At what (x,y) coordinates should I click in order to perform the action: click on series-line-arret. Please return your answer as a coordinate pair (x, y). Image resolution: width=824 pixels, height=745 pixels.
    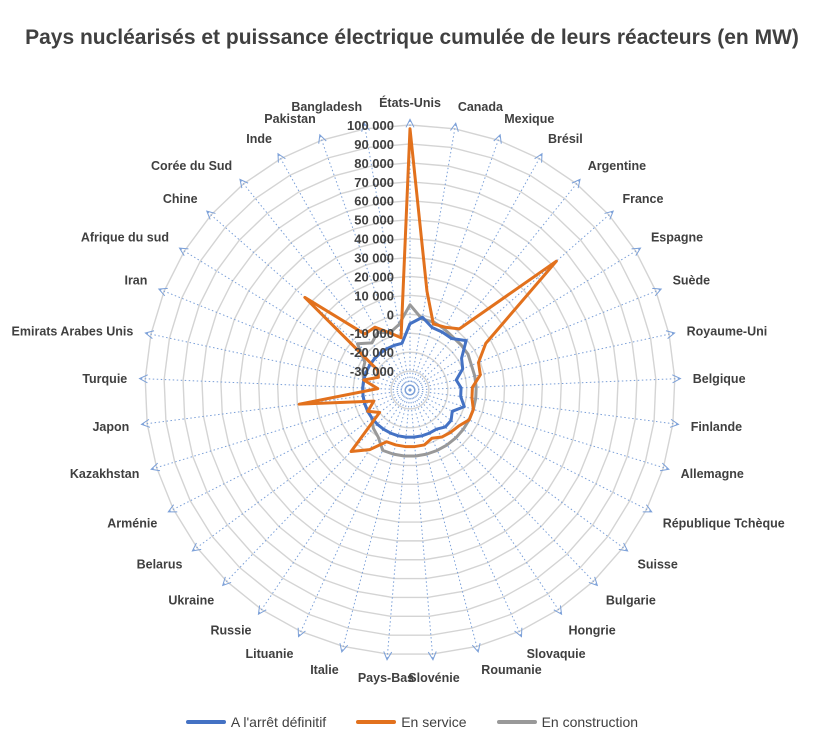
    Looking at the image, I should click on (414, 377).